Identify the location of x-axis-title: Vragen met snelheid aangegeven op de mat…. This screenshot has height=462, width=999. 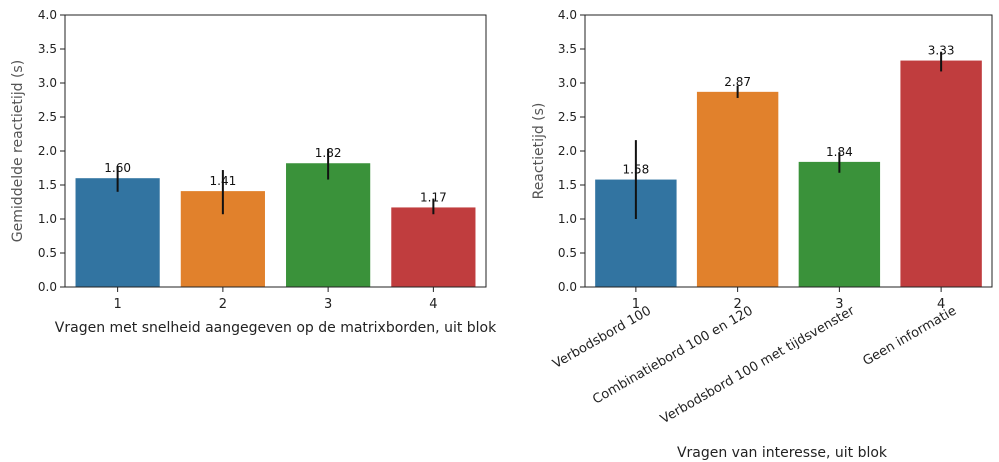
(276, 328).